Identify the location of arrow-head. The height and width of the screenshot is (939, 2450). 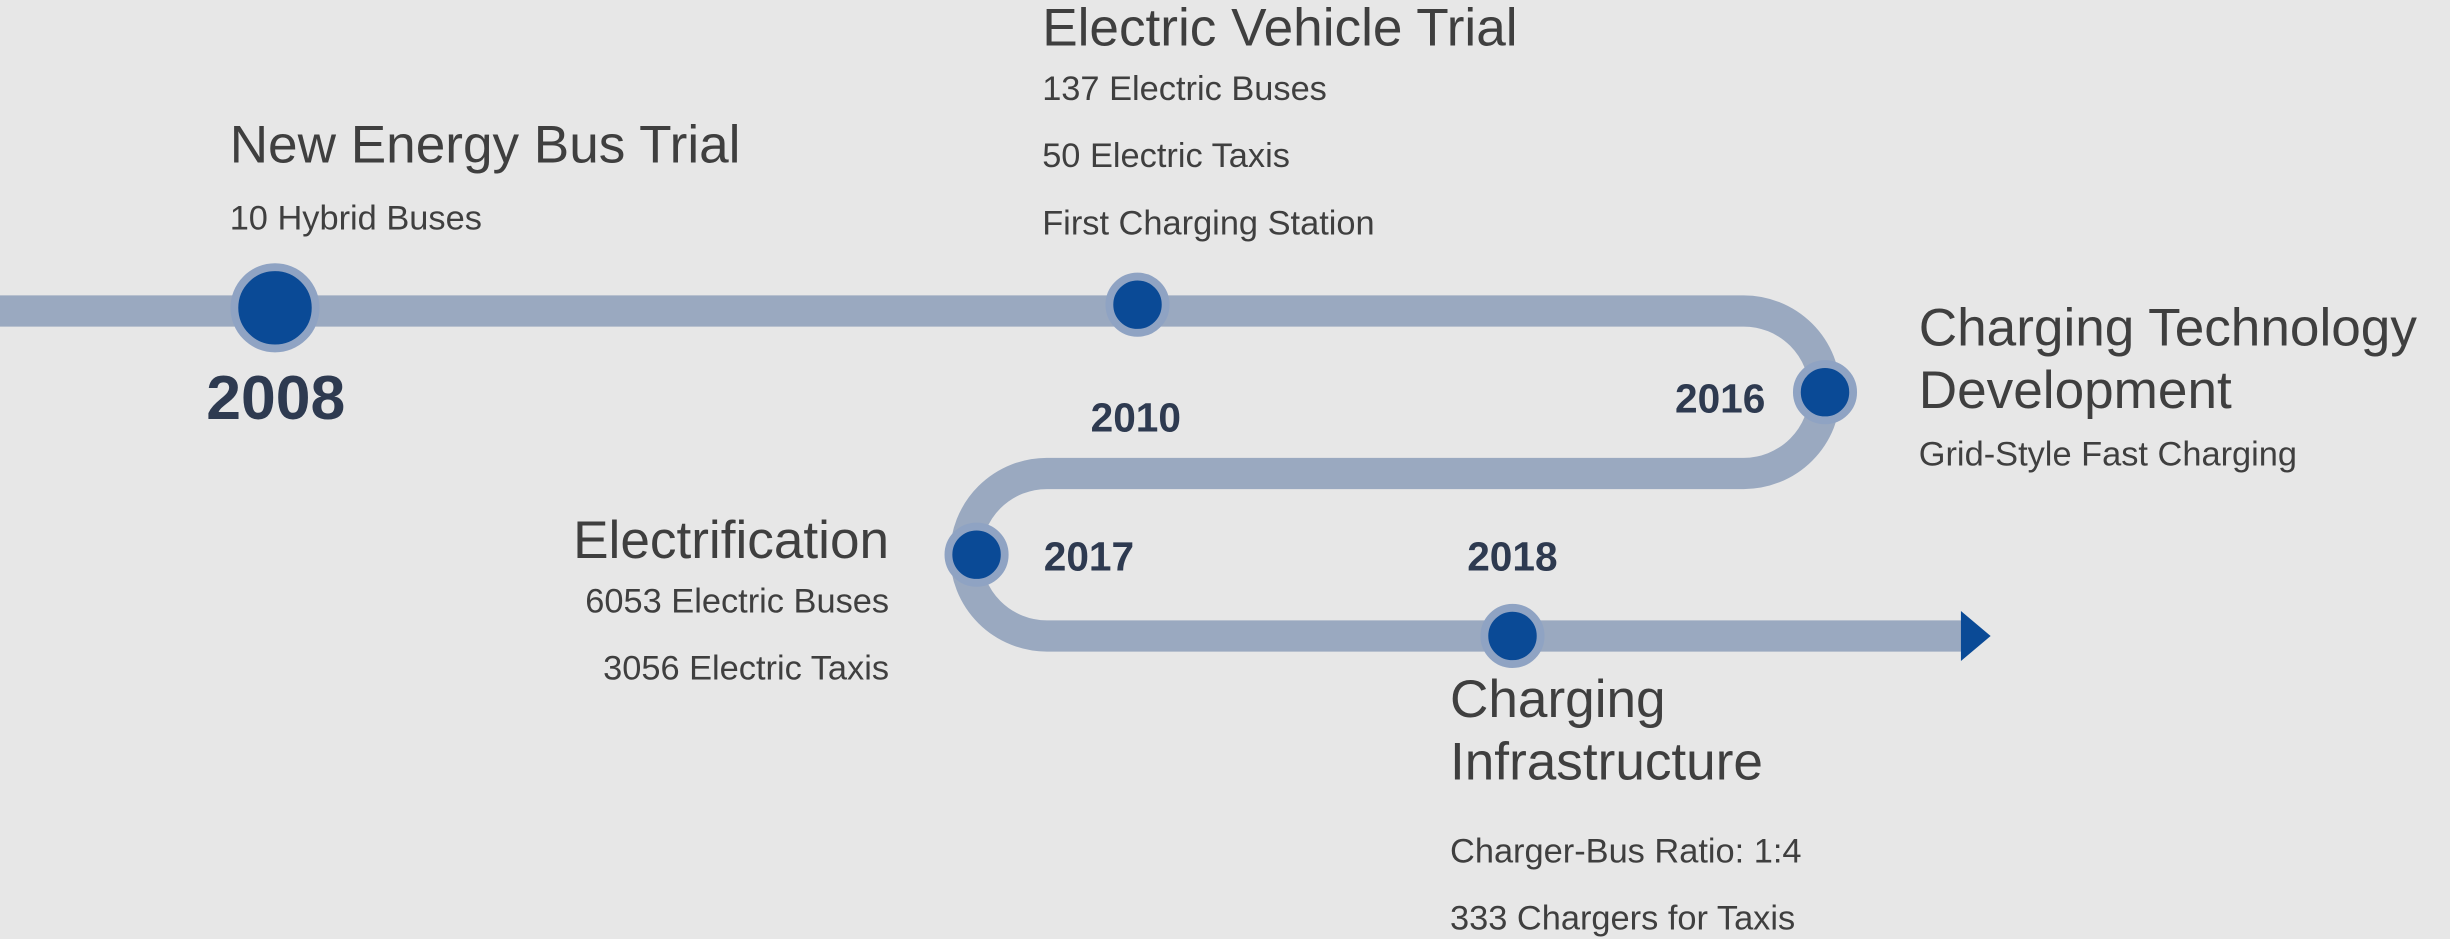
(1975, 635).